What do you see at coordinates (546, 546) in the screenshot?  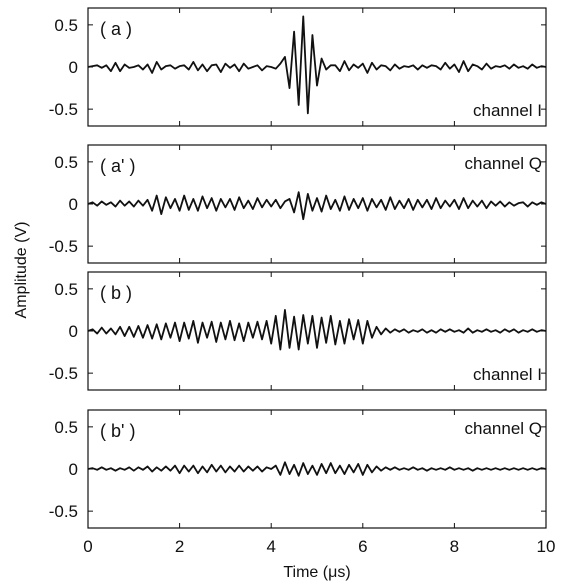 I see `x-tick-label: 10` at bounding box center [546, 546].